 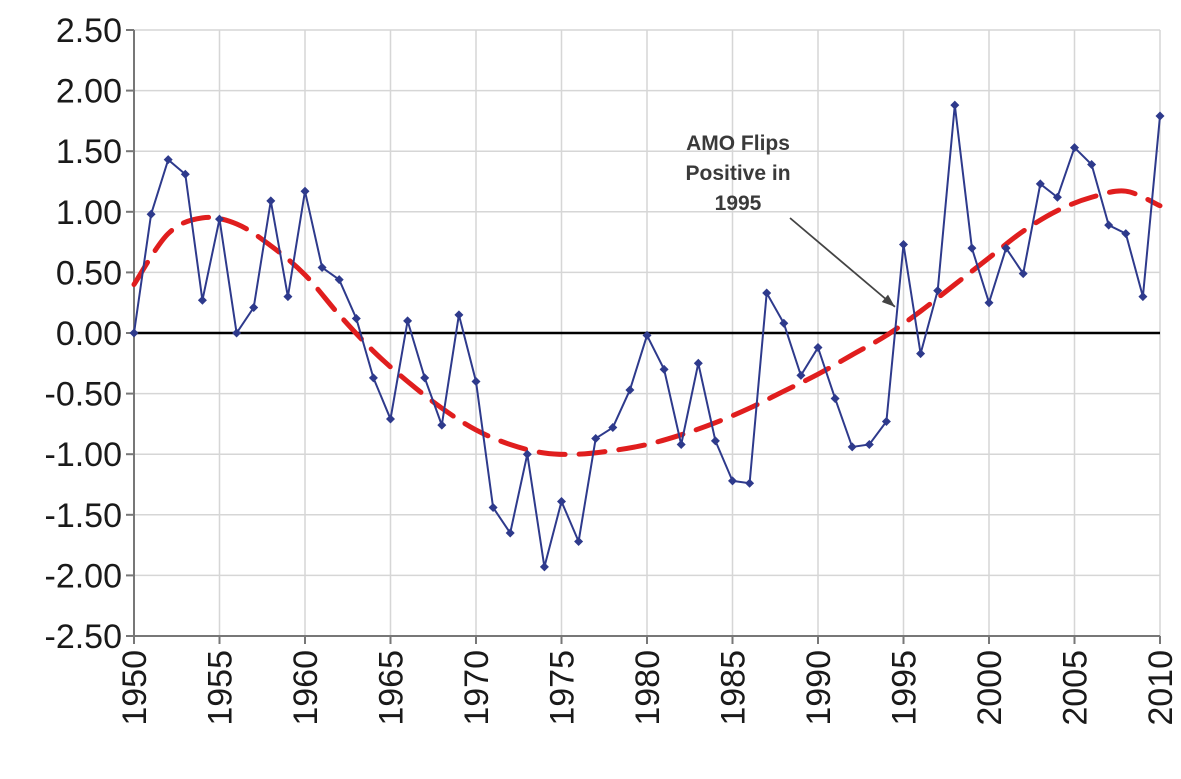 I want to click on y-tick-label: 2.00, so click(x=89, y=92).